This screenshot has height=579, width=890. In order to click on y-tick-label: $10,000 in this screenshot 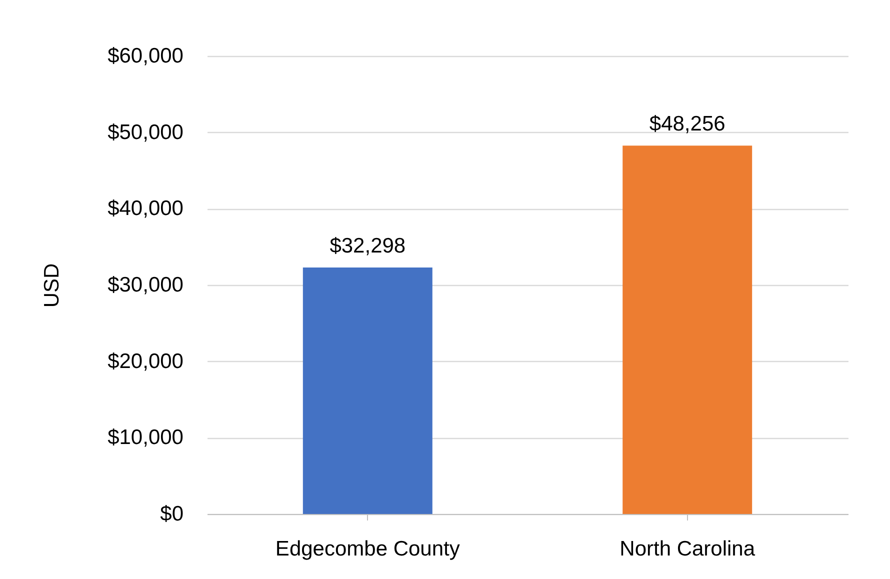, I will do `click(146, 438)`.